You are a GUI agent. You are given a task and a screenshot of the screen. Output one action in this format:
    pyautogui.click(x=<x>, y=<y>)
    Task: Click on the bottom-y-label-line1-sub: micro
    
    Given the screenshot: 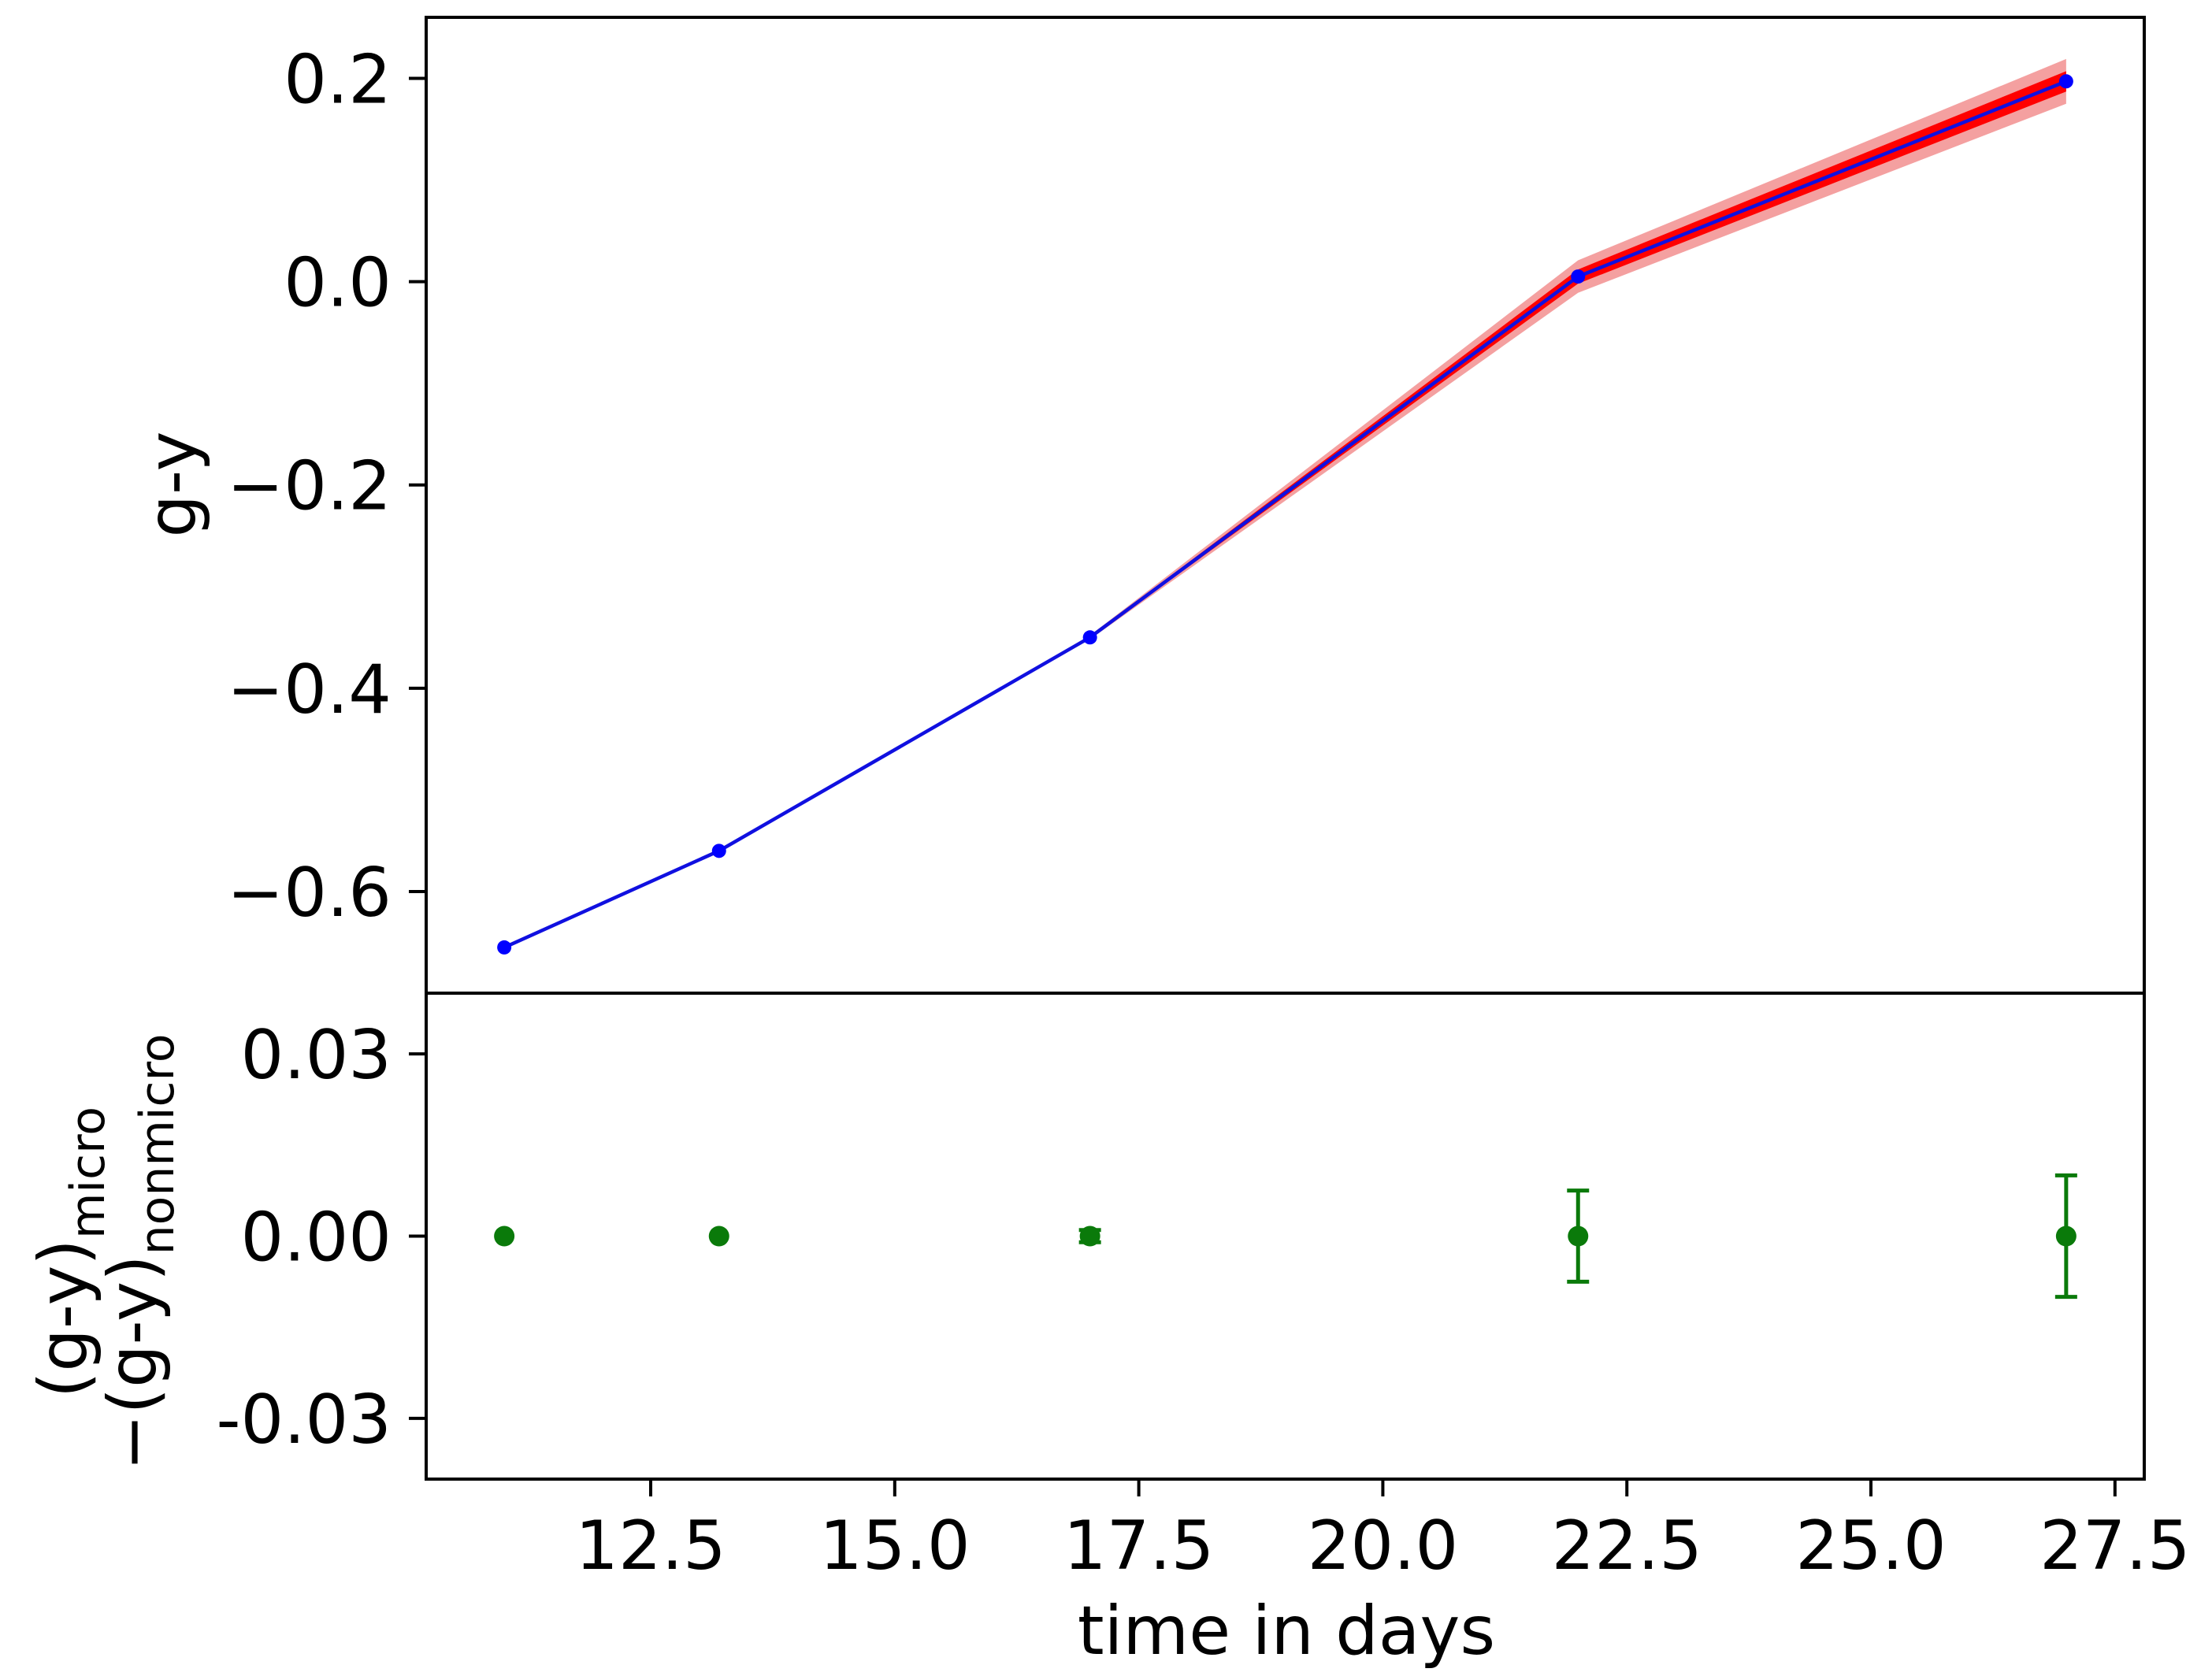 What is the action you would take?
    pyautogui.click(x=88, y=1173)
    